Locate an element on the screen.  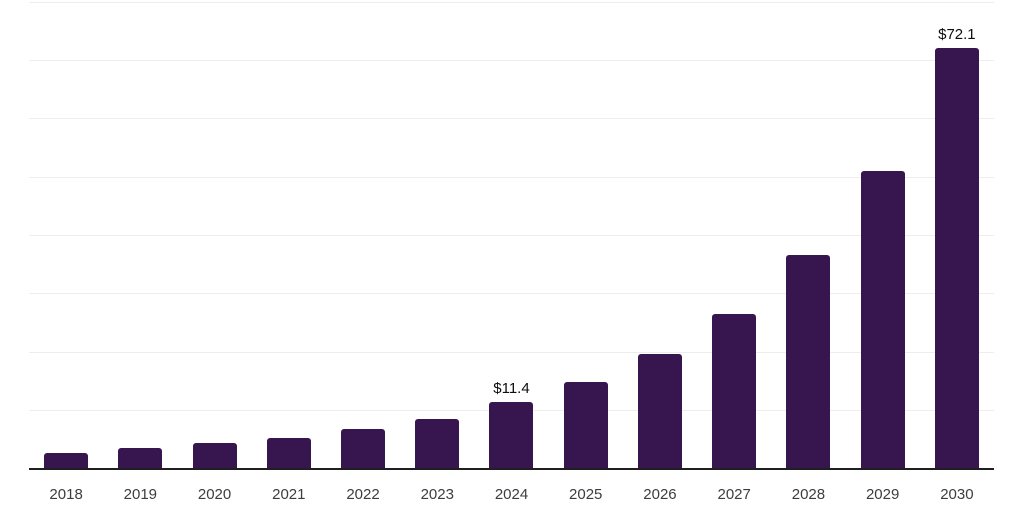
bar-slot-2027 is located at coordinates (734, 235).